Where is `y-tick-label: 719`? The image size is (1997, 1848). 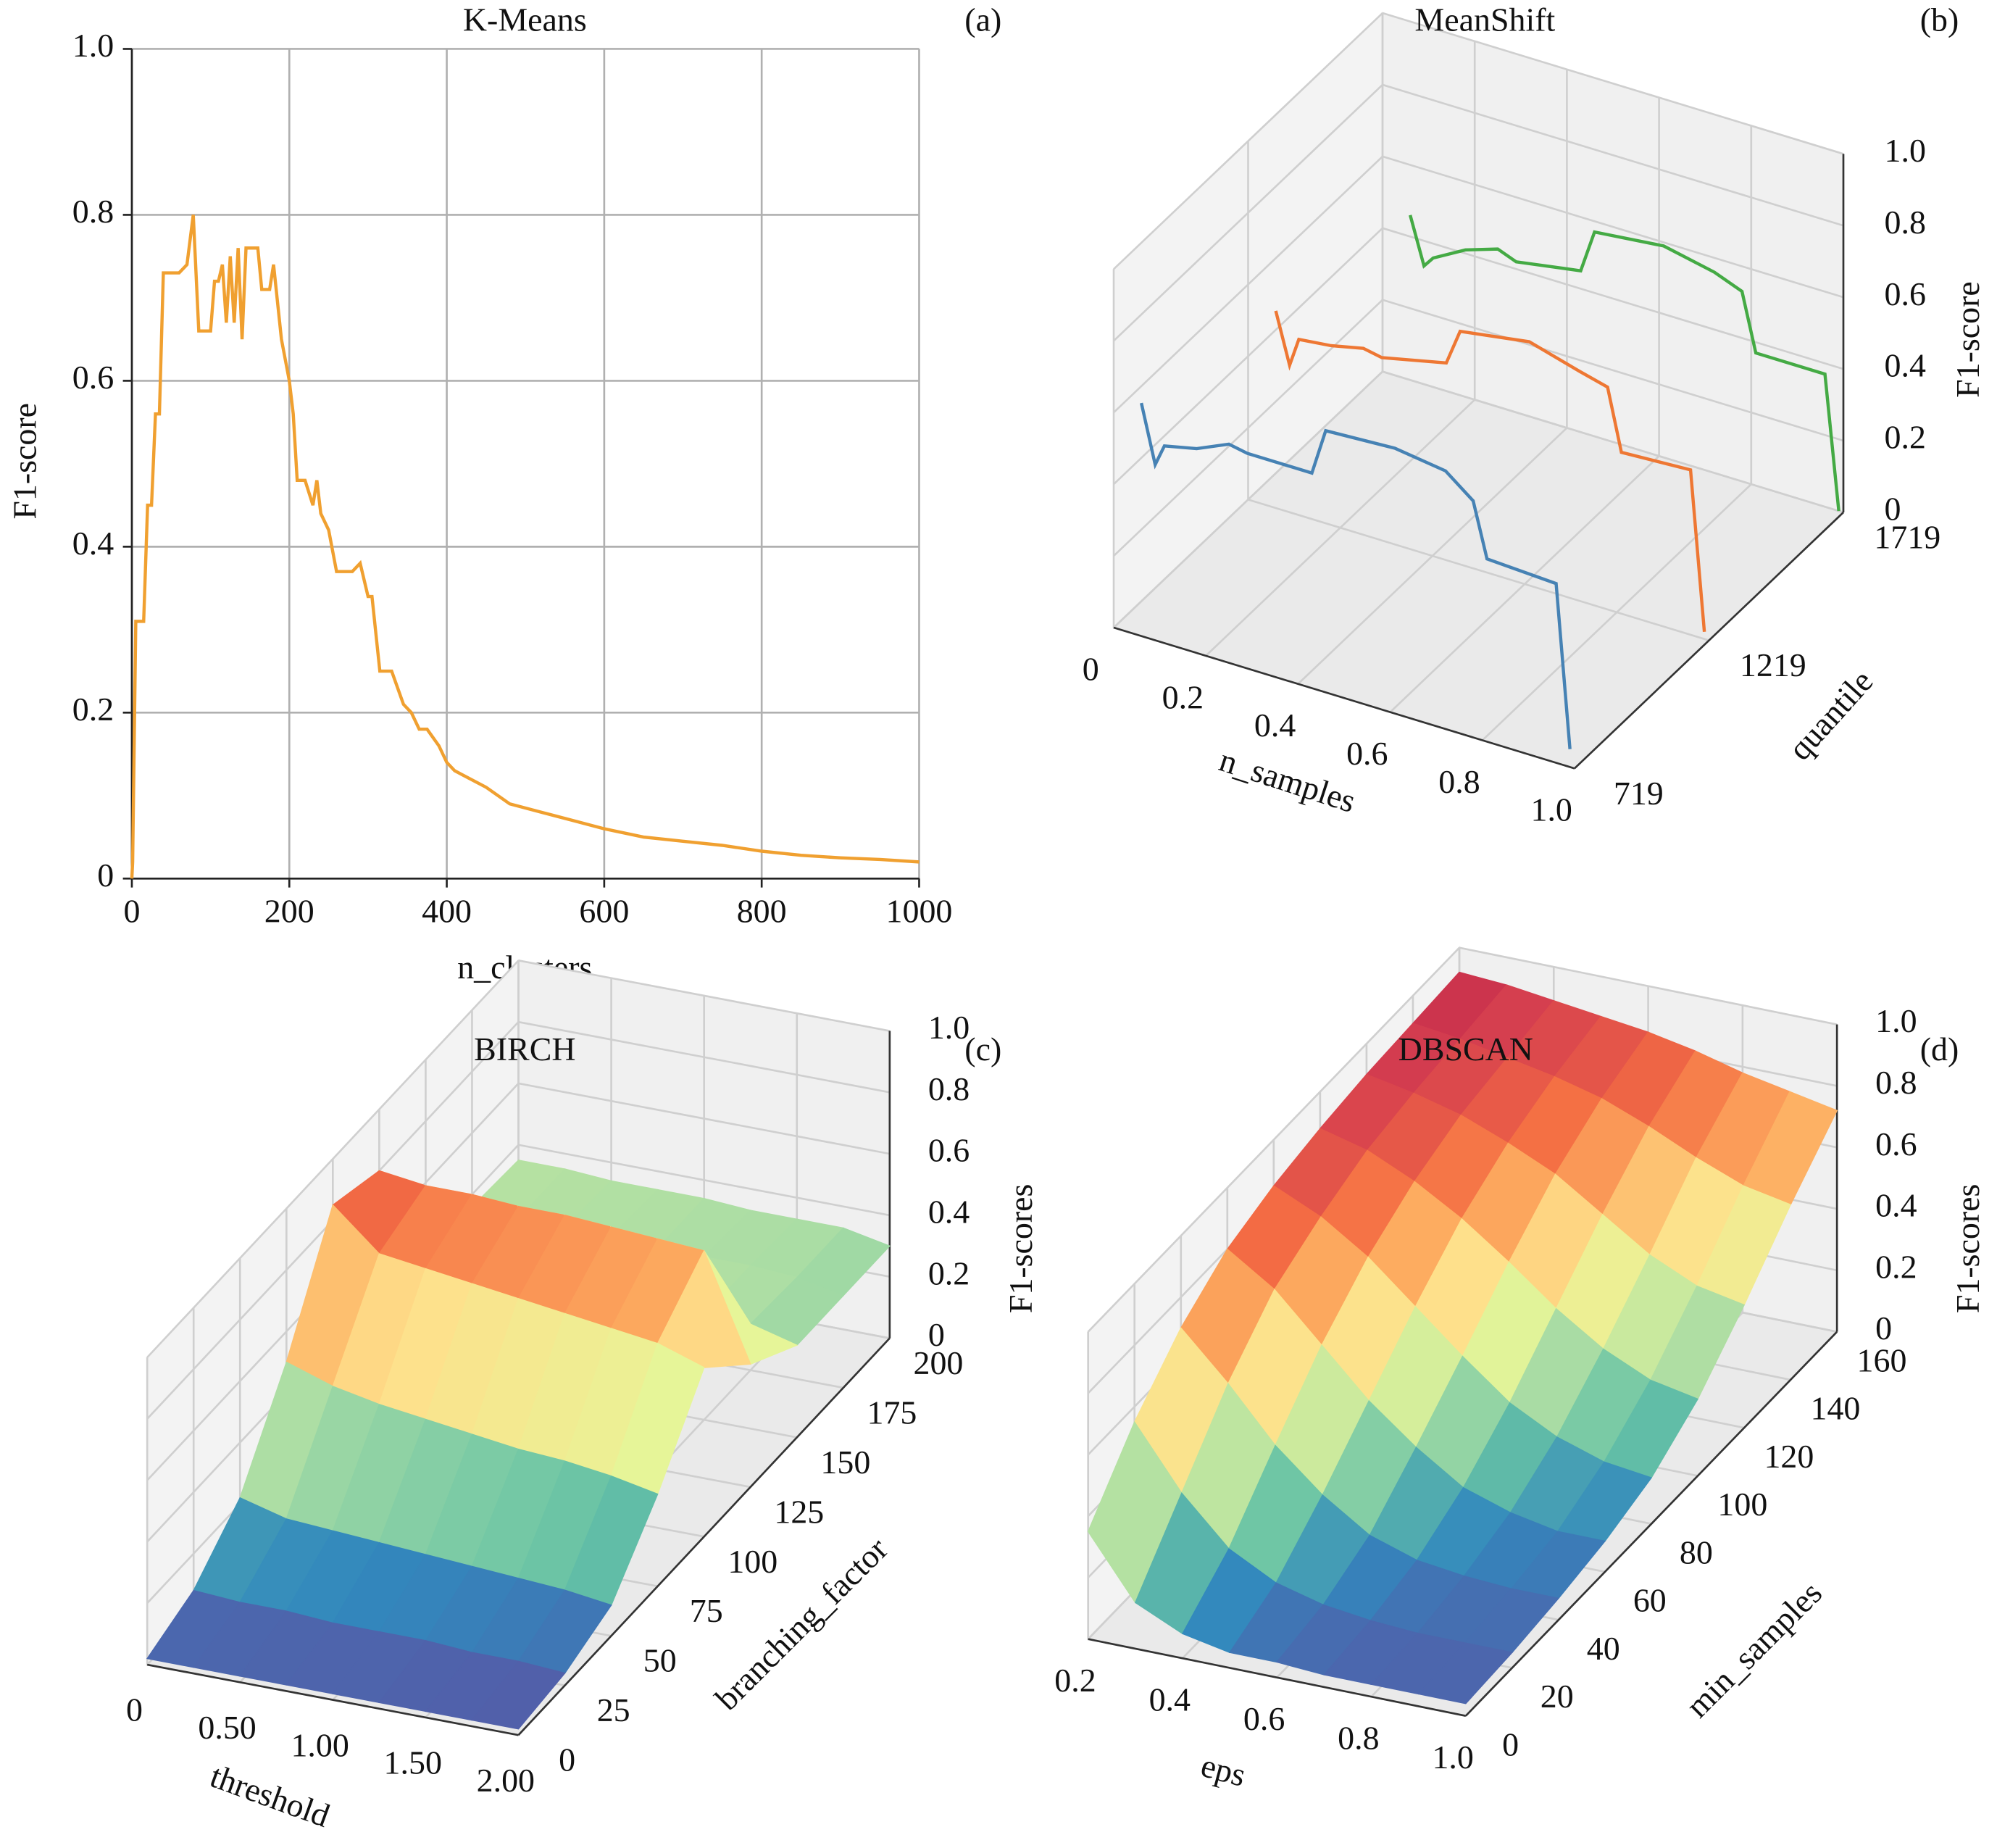
y-tick-label: 719 is located at coordinates (1639, 794).